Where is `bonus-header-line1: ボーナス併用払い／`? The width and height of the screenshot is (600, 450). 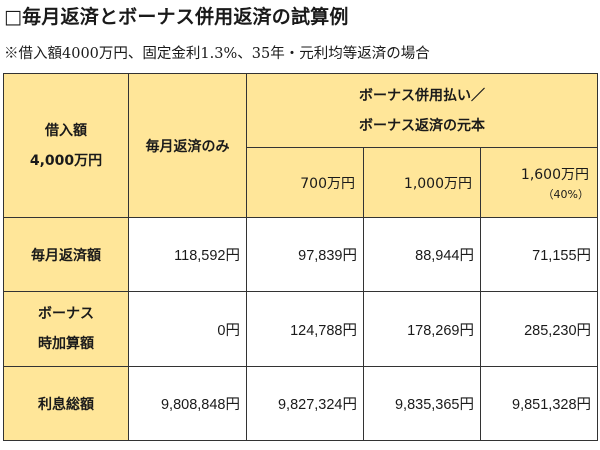
bonus-header-line1: ボーナス併用払い／ is located at coordinates (422, 95).